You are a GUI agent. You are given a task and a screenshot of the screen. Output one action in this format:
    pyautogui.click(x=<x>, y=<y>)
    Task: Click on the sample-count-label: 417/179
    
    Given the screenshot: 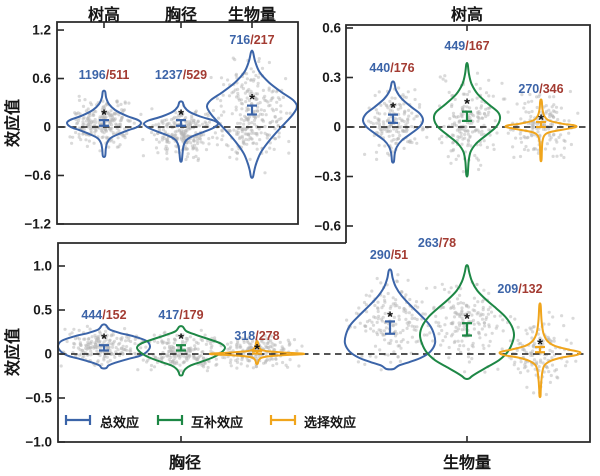 What is the action you would take?
    pyautogui.click(x=180, y=315)
    